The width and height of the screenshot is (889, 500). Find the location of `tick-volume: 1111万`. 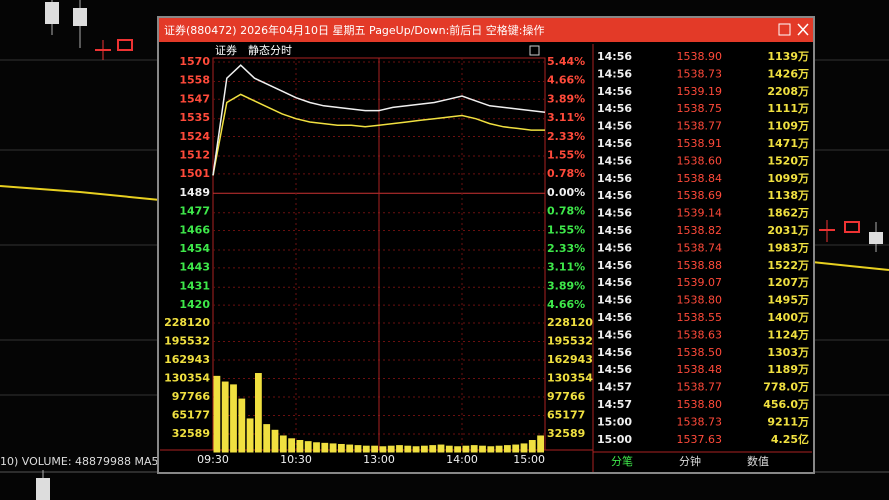

tick-volume: 1111万 is located at coordinates (788, 108).